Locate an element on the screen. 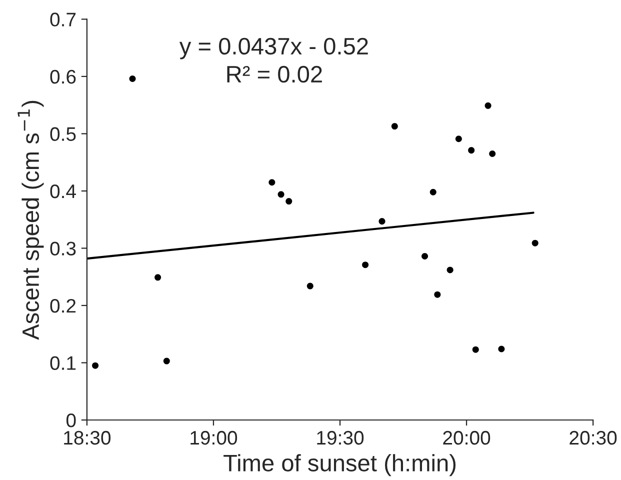 Image resolution: width=621 pixels, height=480 pixels. y-tick-label: 0.7 is located at coordinates (63, 19).